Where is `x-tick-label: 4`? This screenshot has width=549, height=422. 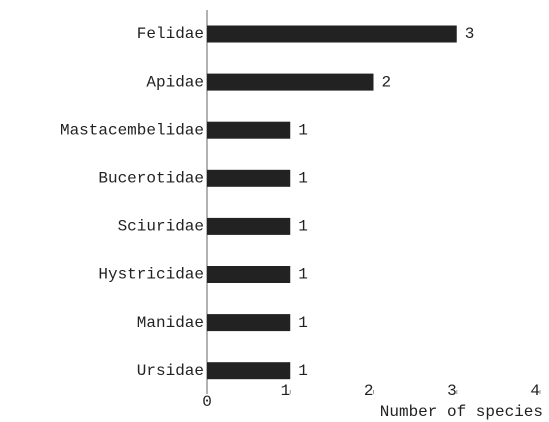 x-tick-label: 4 is located at coordinates (535, 391).